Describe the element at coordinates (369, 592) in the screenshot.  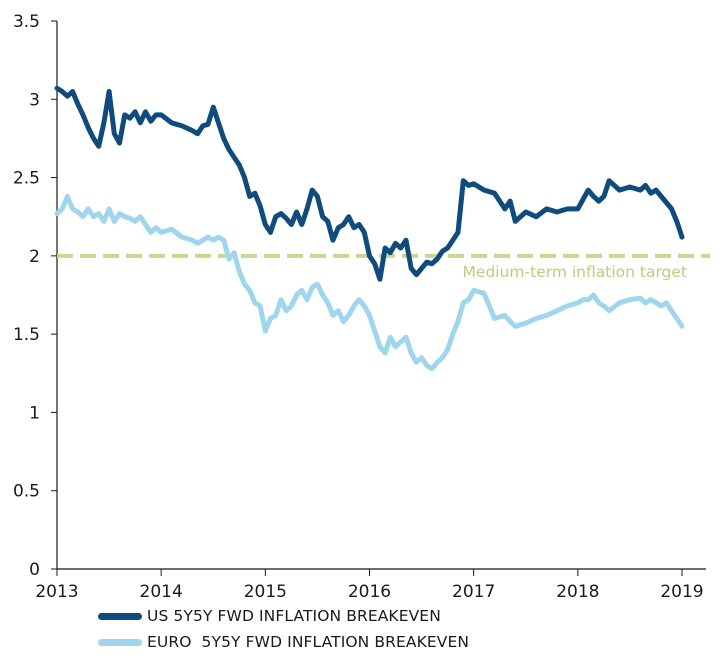
I see `x-tick-label: 2016` at that location.